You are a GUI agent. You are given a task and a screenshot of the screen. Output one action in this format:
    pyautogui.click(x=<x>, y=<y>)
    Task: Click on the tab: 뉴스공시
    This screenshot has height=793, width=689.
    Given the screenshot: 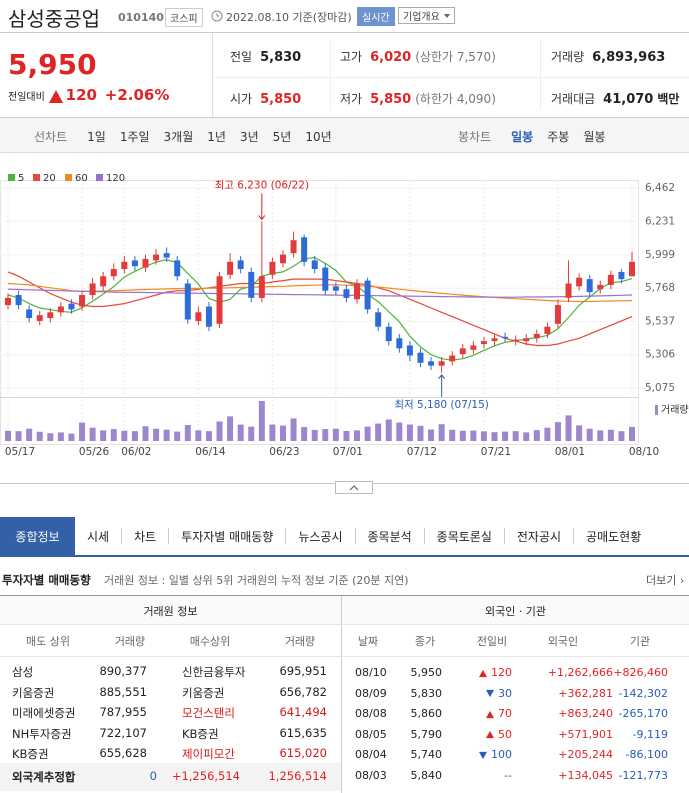 What is the action you would take?
    pyautogui.click(x=319, y=536)
    